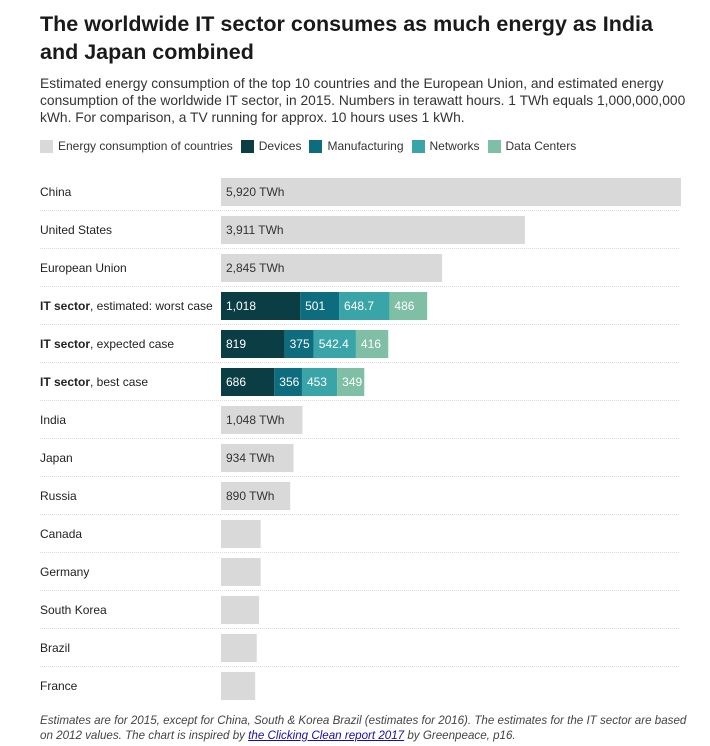 This screenshot has width=710, height=746. Describe the element at coordinates (132, 344) in the screenshot. I see `row-label-suffix: , expected case` at that location.